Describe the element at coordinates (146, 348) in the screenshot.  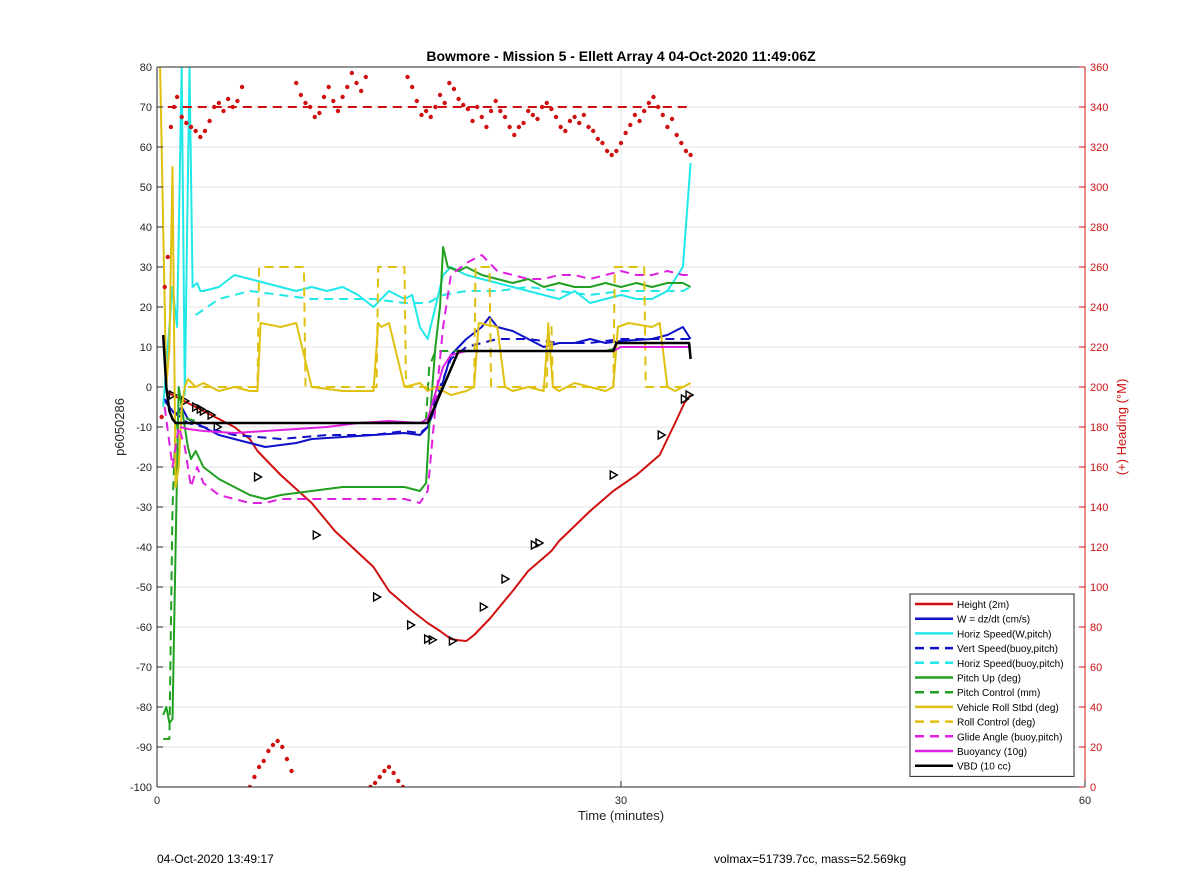
I see `y-tick-label: 10` at that location.